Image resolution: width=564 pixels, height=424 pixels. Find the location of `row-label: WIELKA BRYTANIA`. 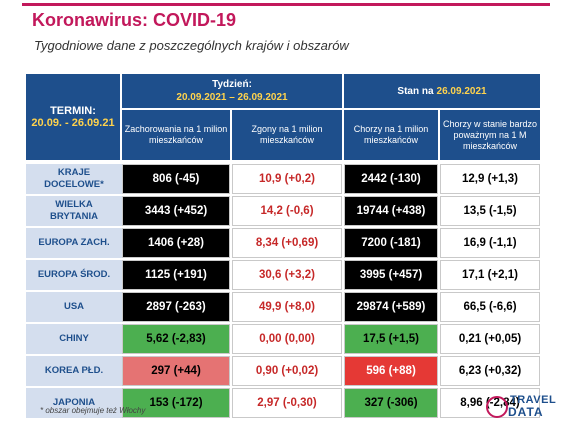

row-label: WIELKA BRYTANIA is located at coordinates (74, 211).